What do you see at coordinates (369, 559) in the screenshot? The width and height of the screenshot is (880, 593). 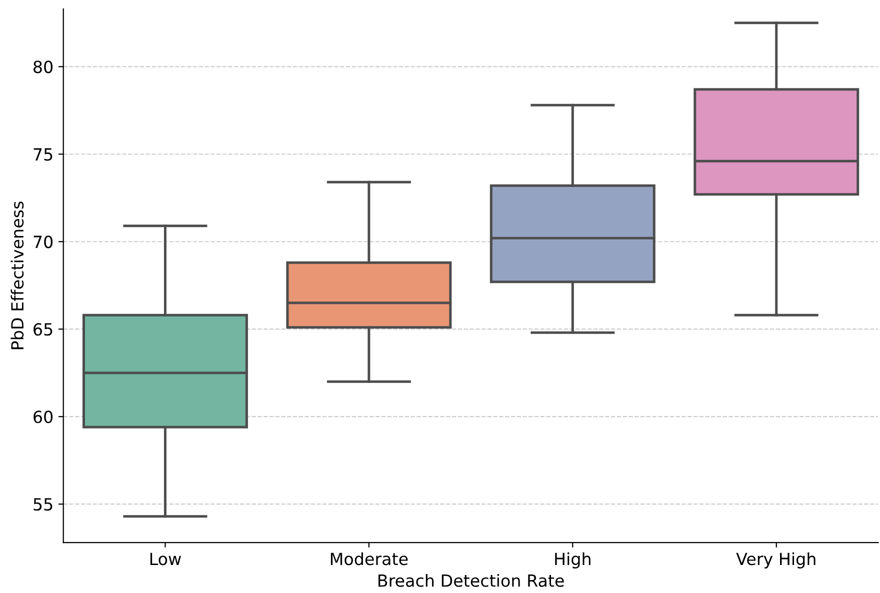 I see `x-tick-label: Moderate` at bounding box center [369, 559].